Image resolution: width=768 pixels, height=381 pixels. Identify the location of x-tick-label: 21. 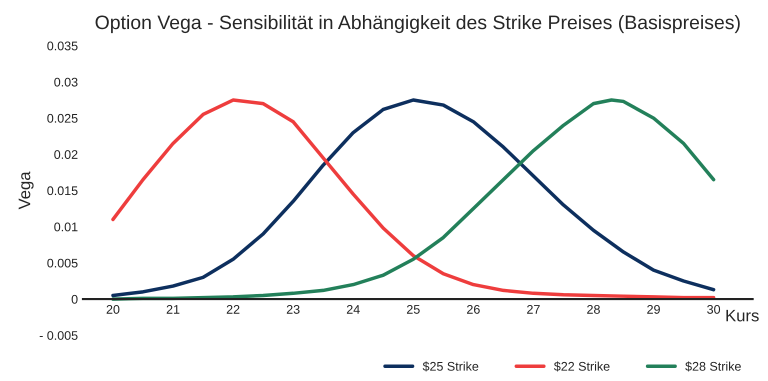
(173, 309).